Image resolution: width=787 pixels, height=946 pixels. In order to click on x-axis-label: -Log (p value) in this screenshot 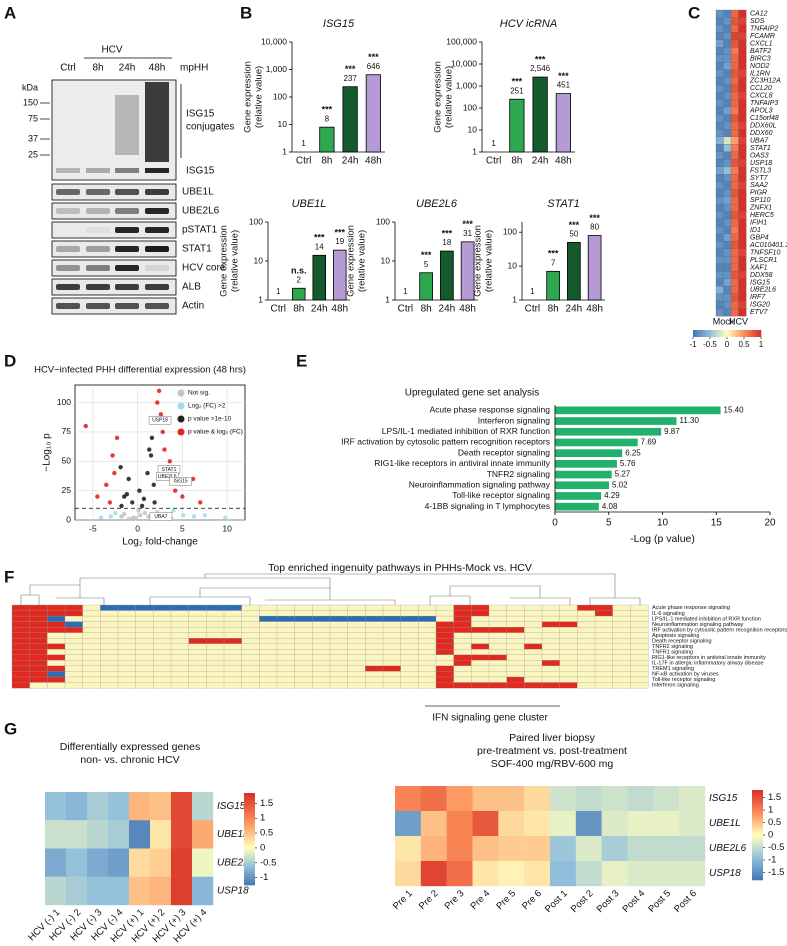, I will do `click(662, 539)`.